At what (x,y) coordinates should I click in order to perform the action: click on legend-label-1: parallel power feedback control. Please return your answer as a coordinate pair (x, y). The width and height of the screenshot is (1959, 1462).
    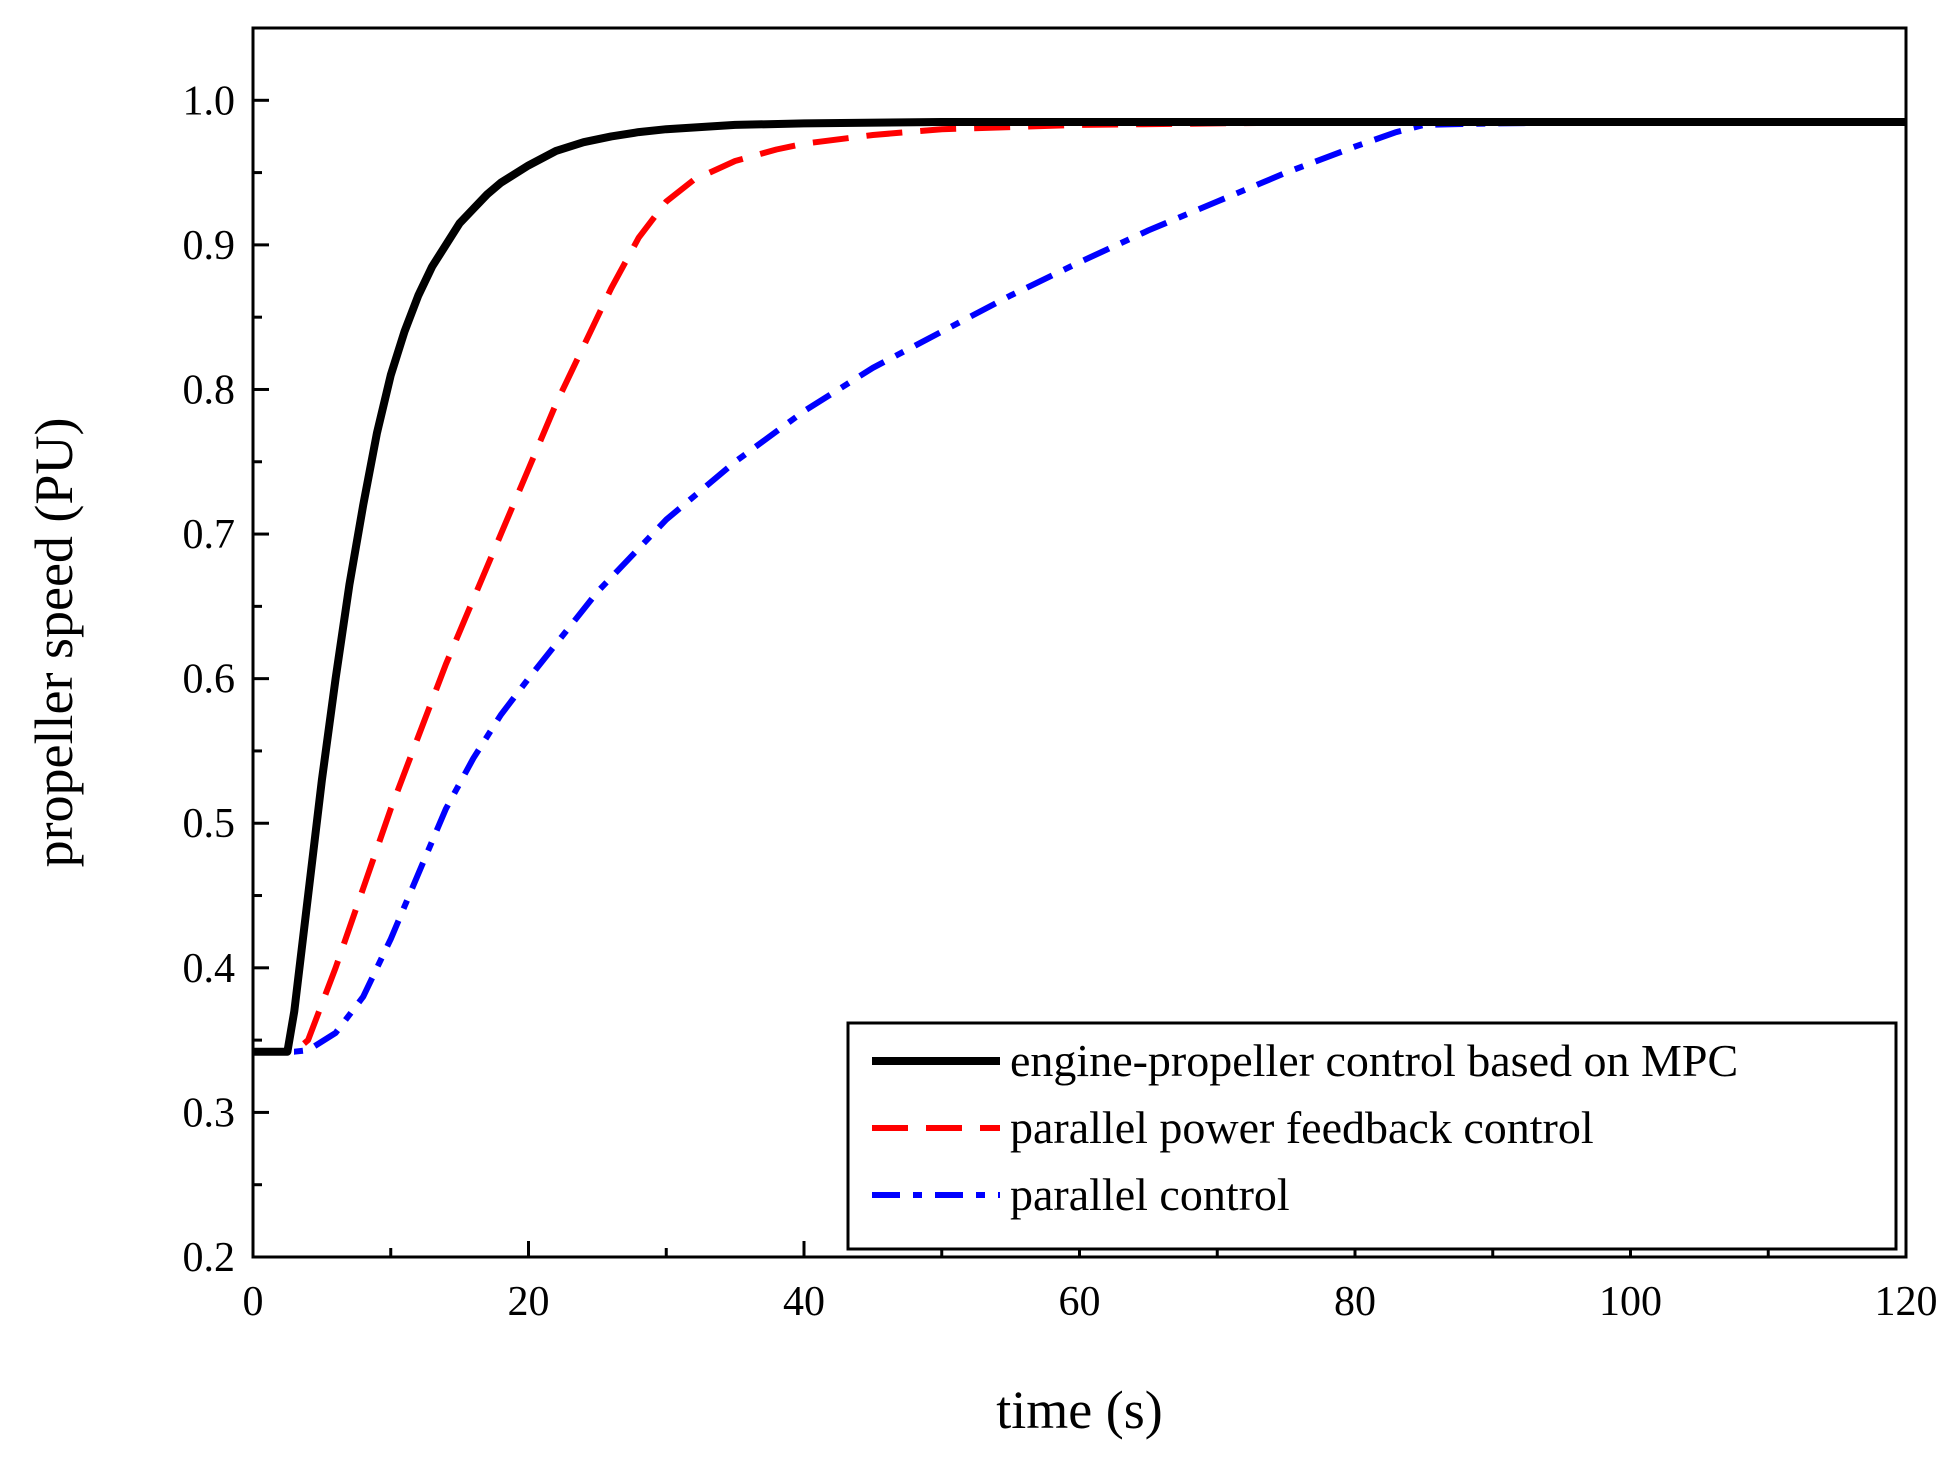
    Looking at the image, I should click on (1302, 1127).